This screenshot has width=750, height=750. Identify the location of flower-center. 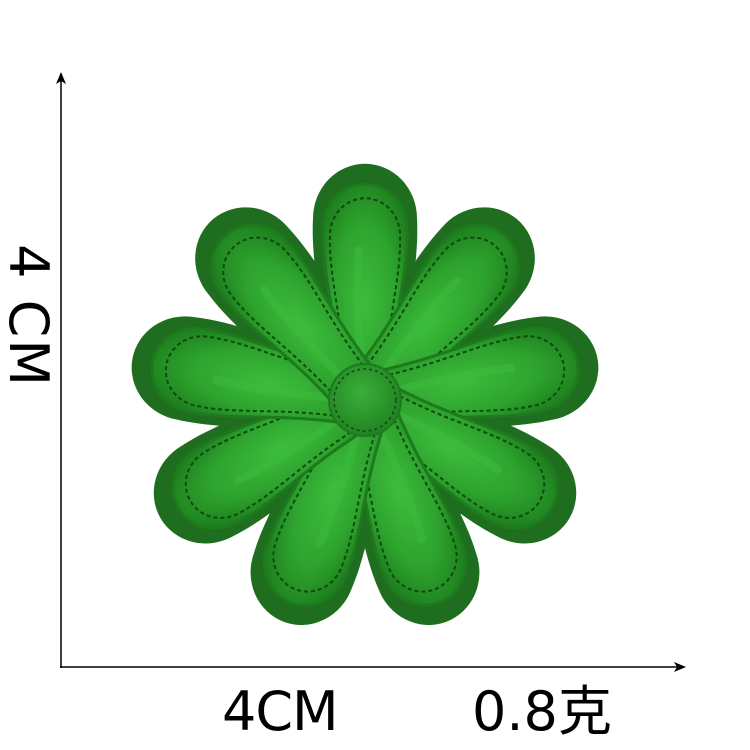
(365, 400).